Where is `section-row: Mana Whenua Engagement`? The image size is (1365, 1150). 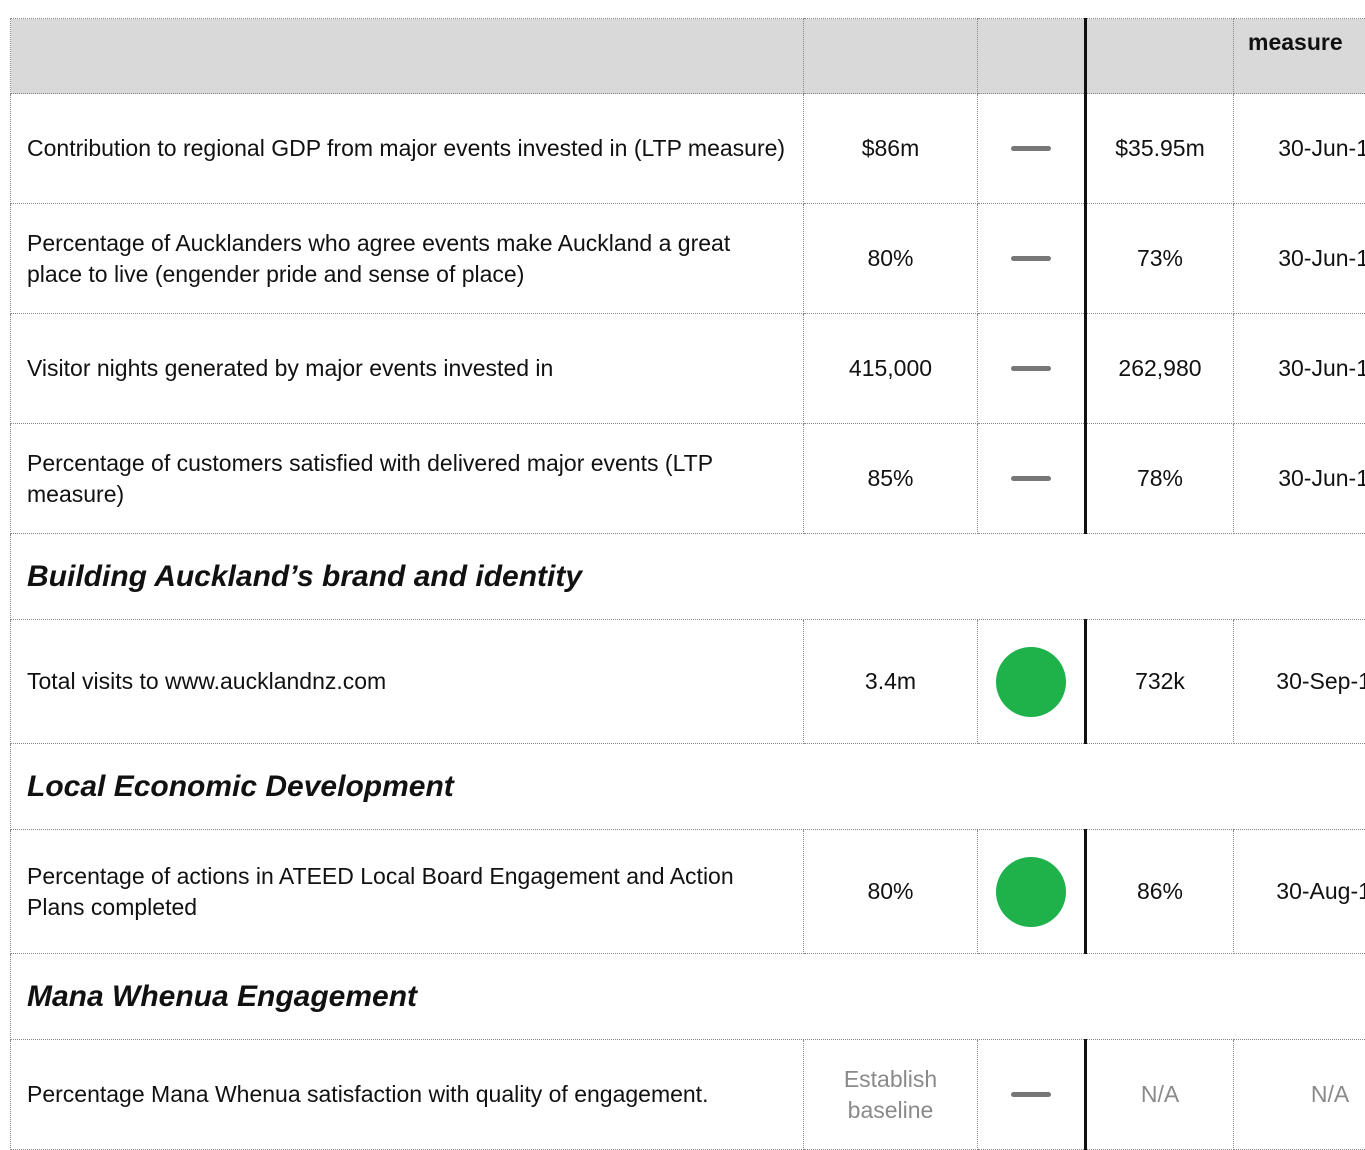 section-row: Mana Whenua Engagement is located at coordinates (688, 997).